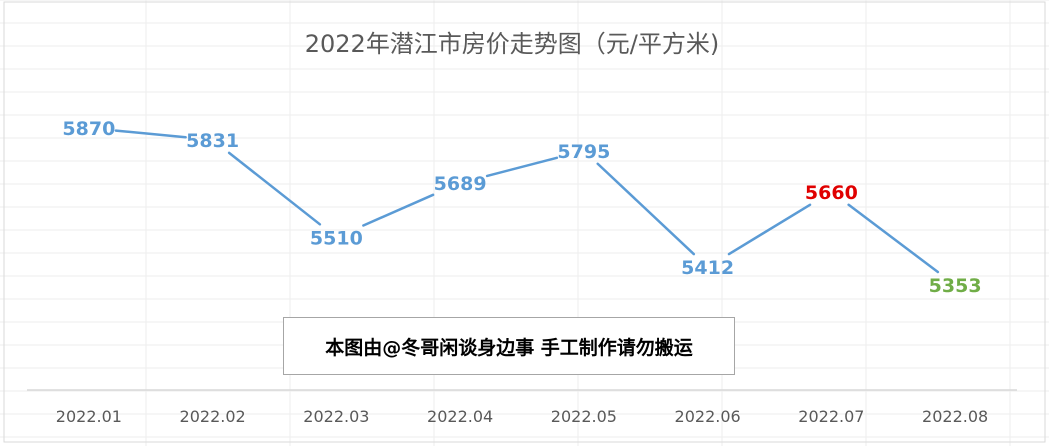 This screenshot has width=1049, height=446. I want to click on x-tick-label: 2022.08, so click(955, 416).